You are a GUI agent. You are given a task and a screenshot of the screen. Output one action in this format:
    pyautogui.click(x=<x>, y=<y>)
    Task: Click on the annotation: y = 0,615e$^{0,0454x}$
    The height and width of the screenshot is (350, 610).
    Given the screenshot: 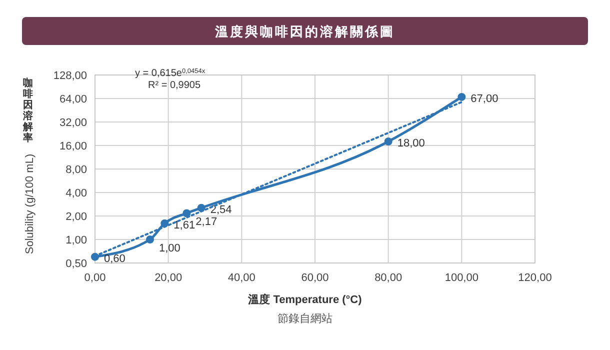 What is the action you would take?
    pyautogui.click(x=170, y=73)
    